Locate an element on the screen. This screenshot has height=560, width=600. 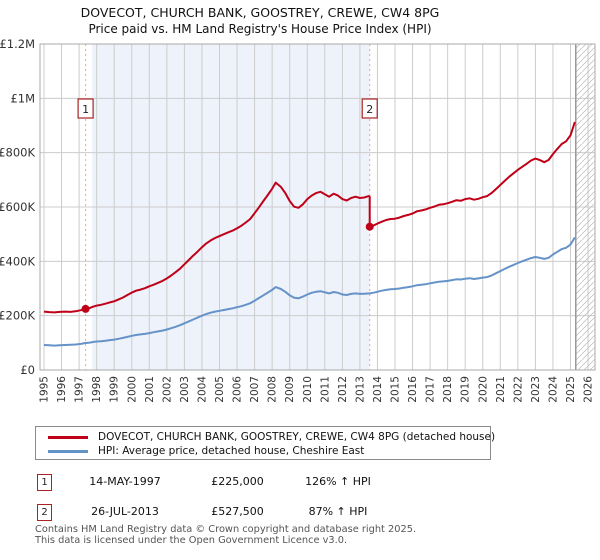
x-axis-label: 1998 is located at coordinates (97, 389).